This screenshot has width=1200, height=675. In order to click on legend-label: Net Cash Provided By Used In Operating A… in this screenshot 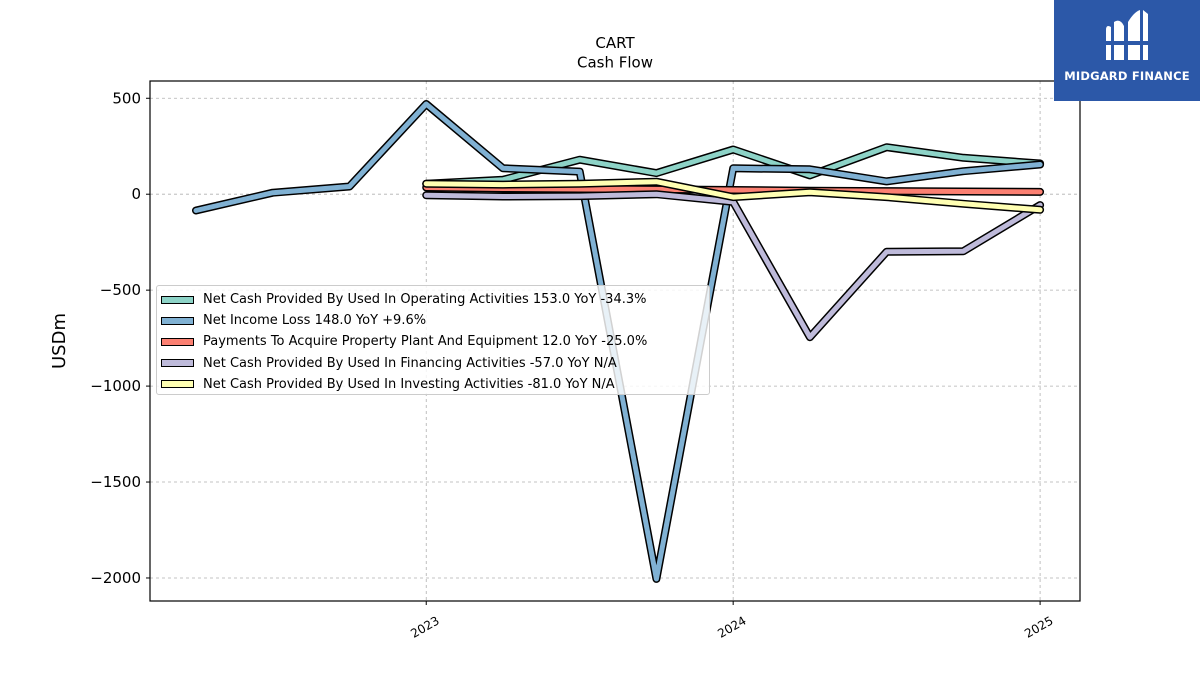, I will do `click(425, 300)`.